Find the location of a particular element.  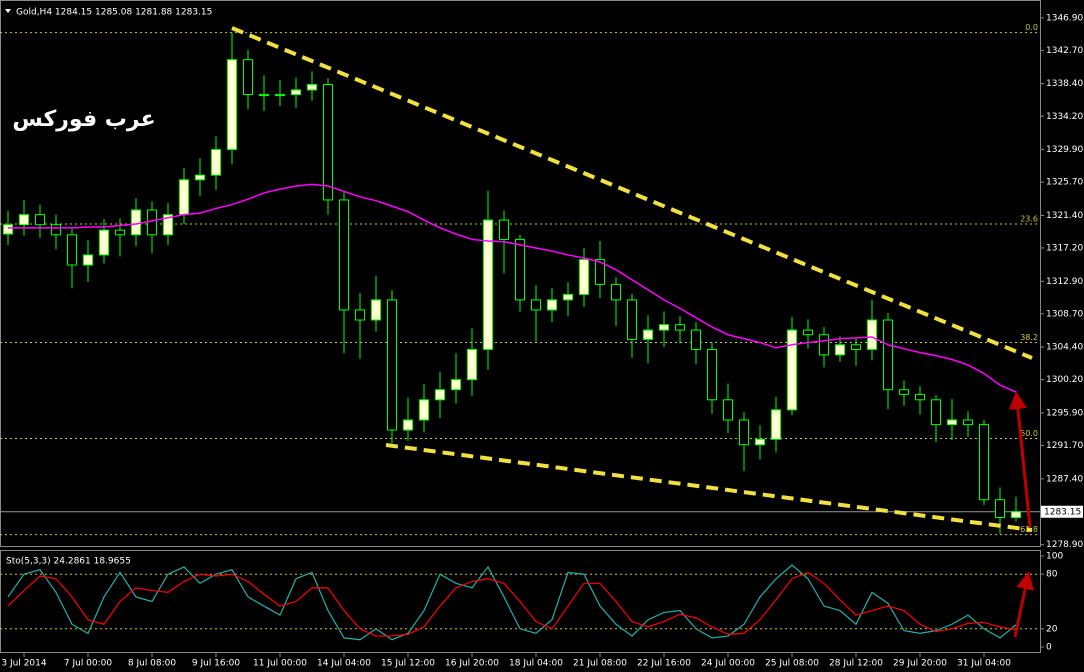

y-tick-label: 1317.20 is located at coordinates (1064, 248).